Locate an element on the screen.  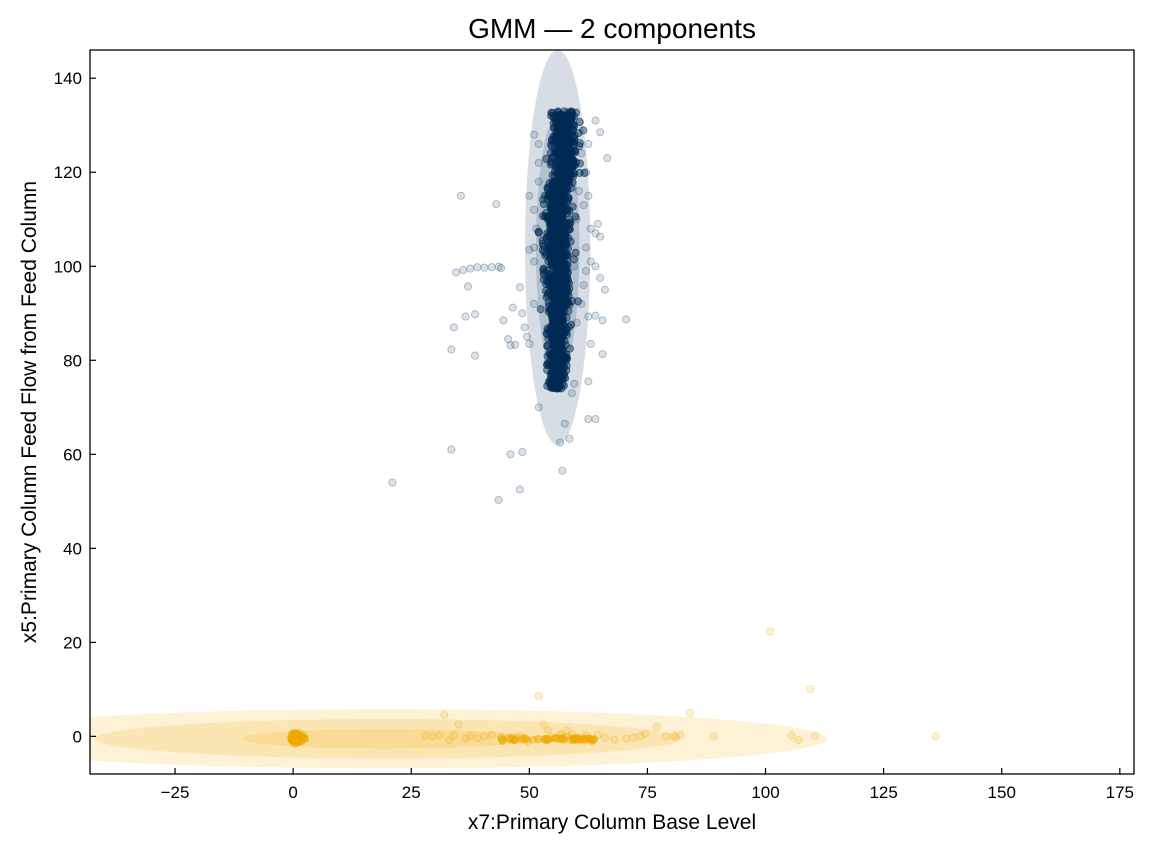
y-tick-label: 80 is located at coordinates (72, 360).